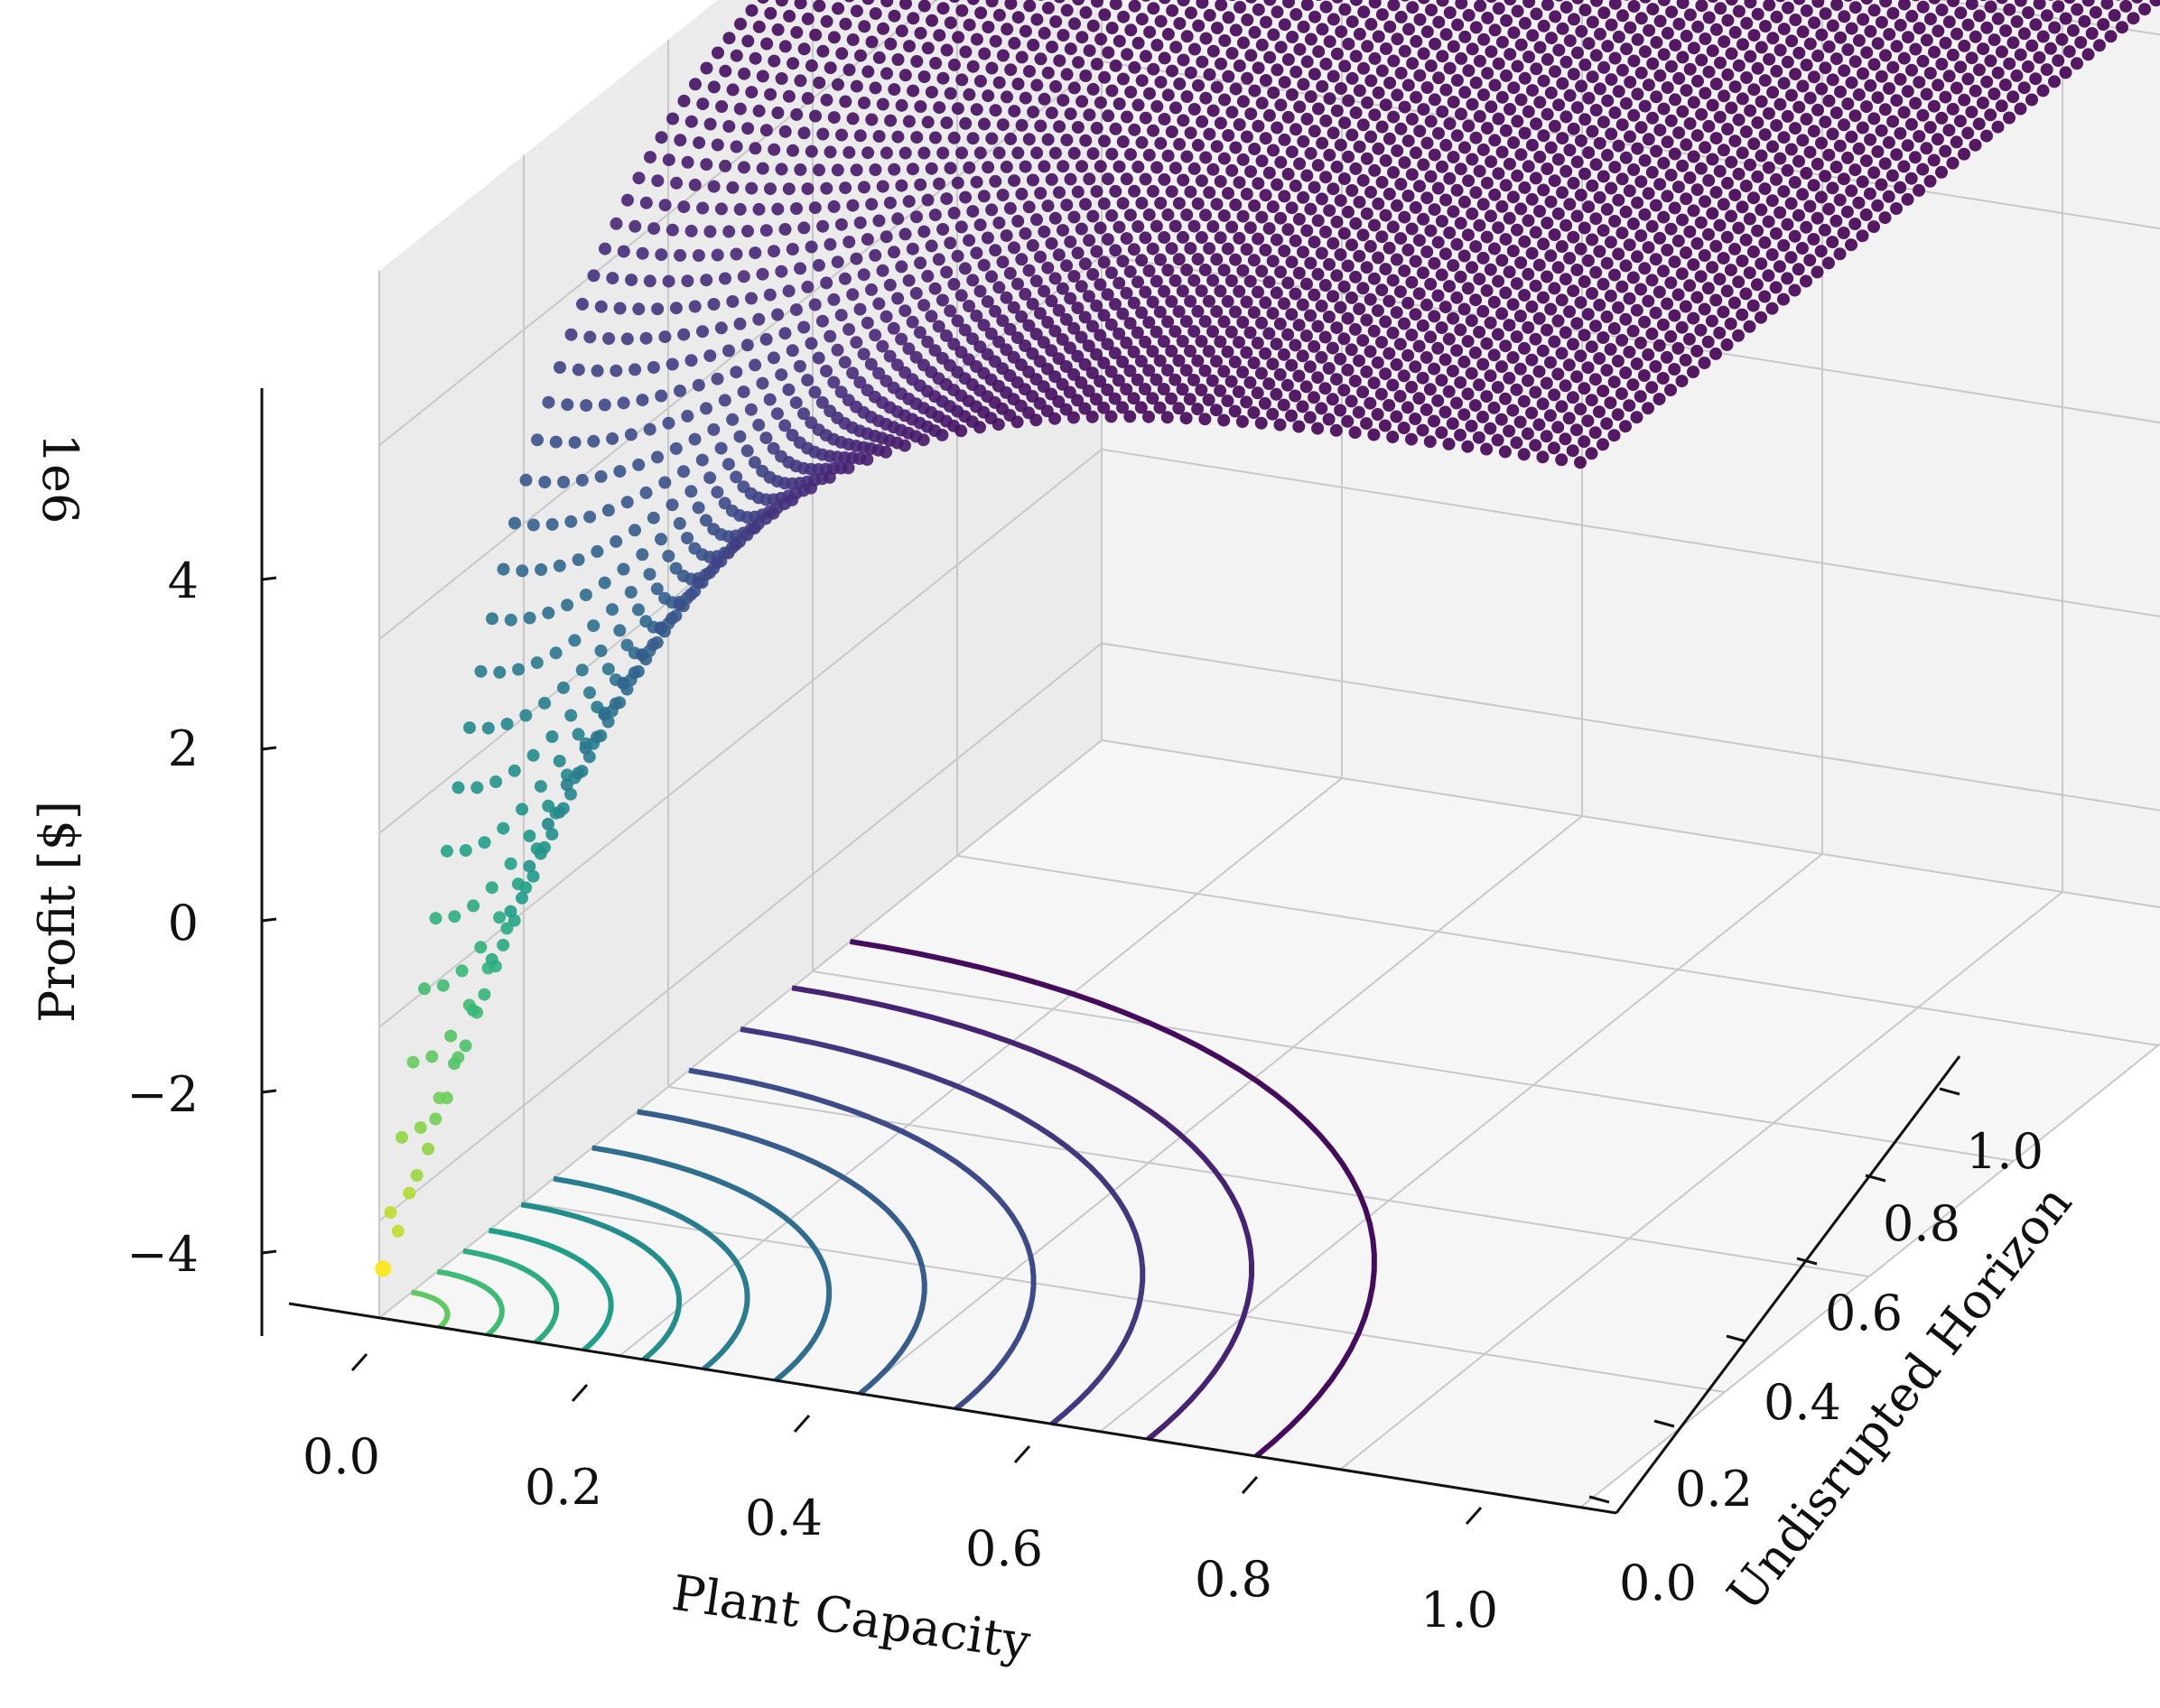  What do you see at coordinates (1658, 1583) in the screenshot?
I see `y-tick-label: 0.0` at bounding box center [1658, 1583].